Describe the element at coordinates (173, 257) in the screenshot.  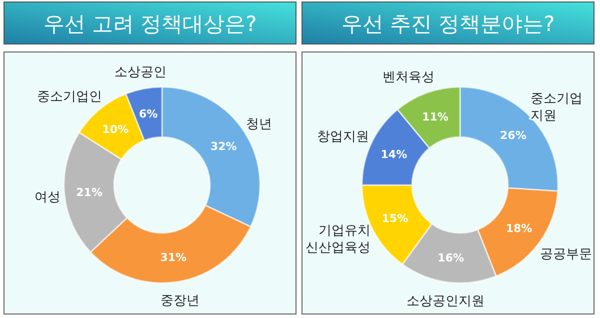
I see `data-label: 31%` at that location.